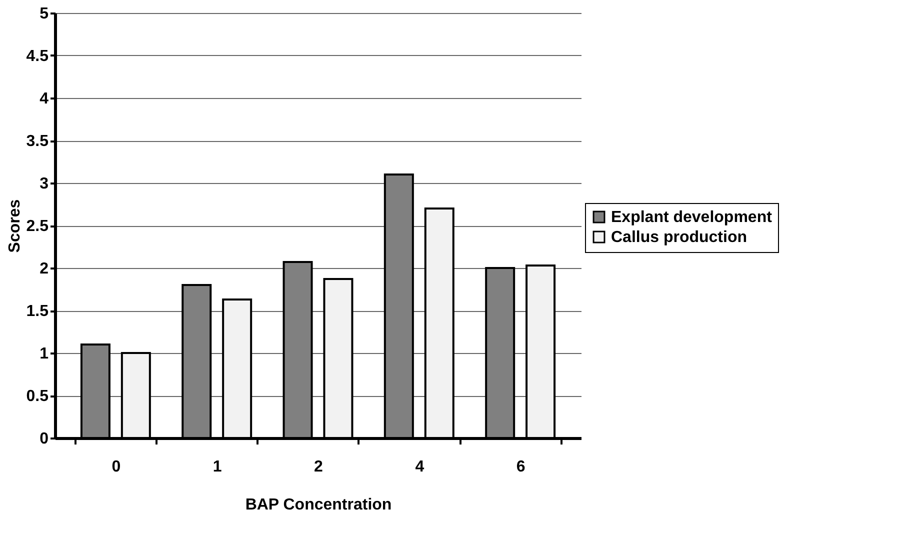 This screenshot has width=898, height=544. What do you see at coordinates (692, 217) in the screenshot?
I see `legend-label: Explant development` at bounding box center [692, 217].